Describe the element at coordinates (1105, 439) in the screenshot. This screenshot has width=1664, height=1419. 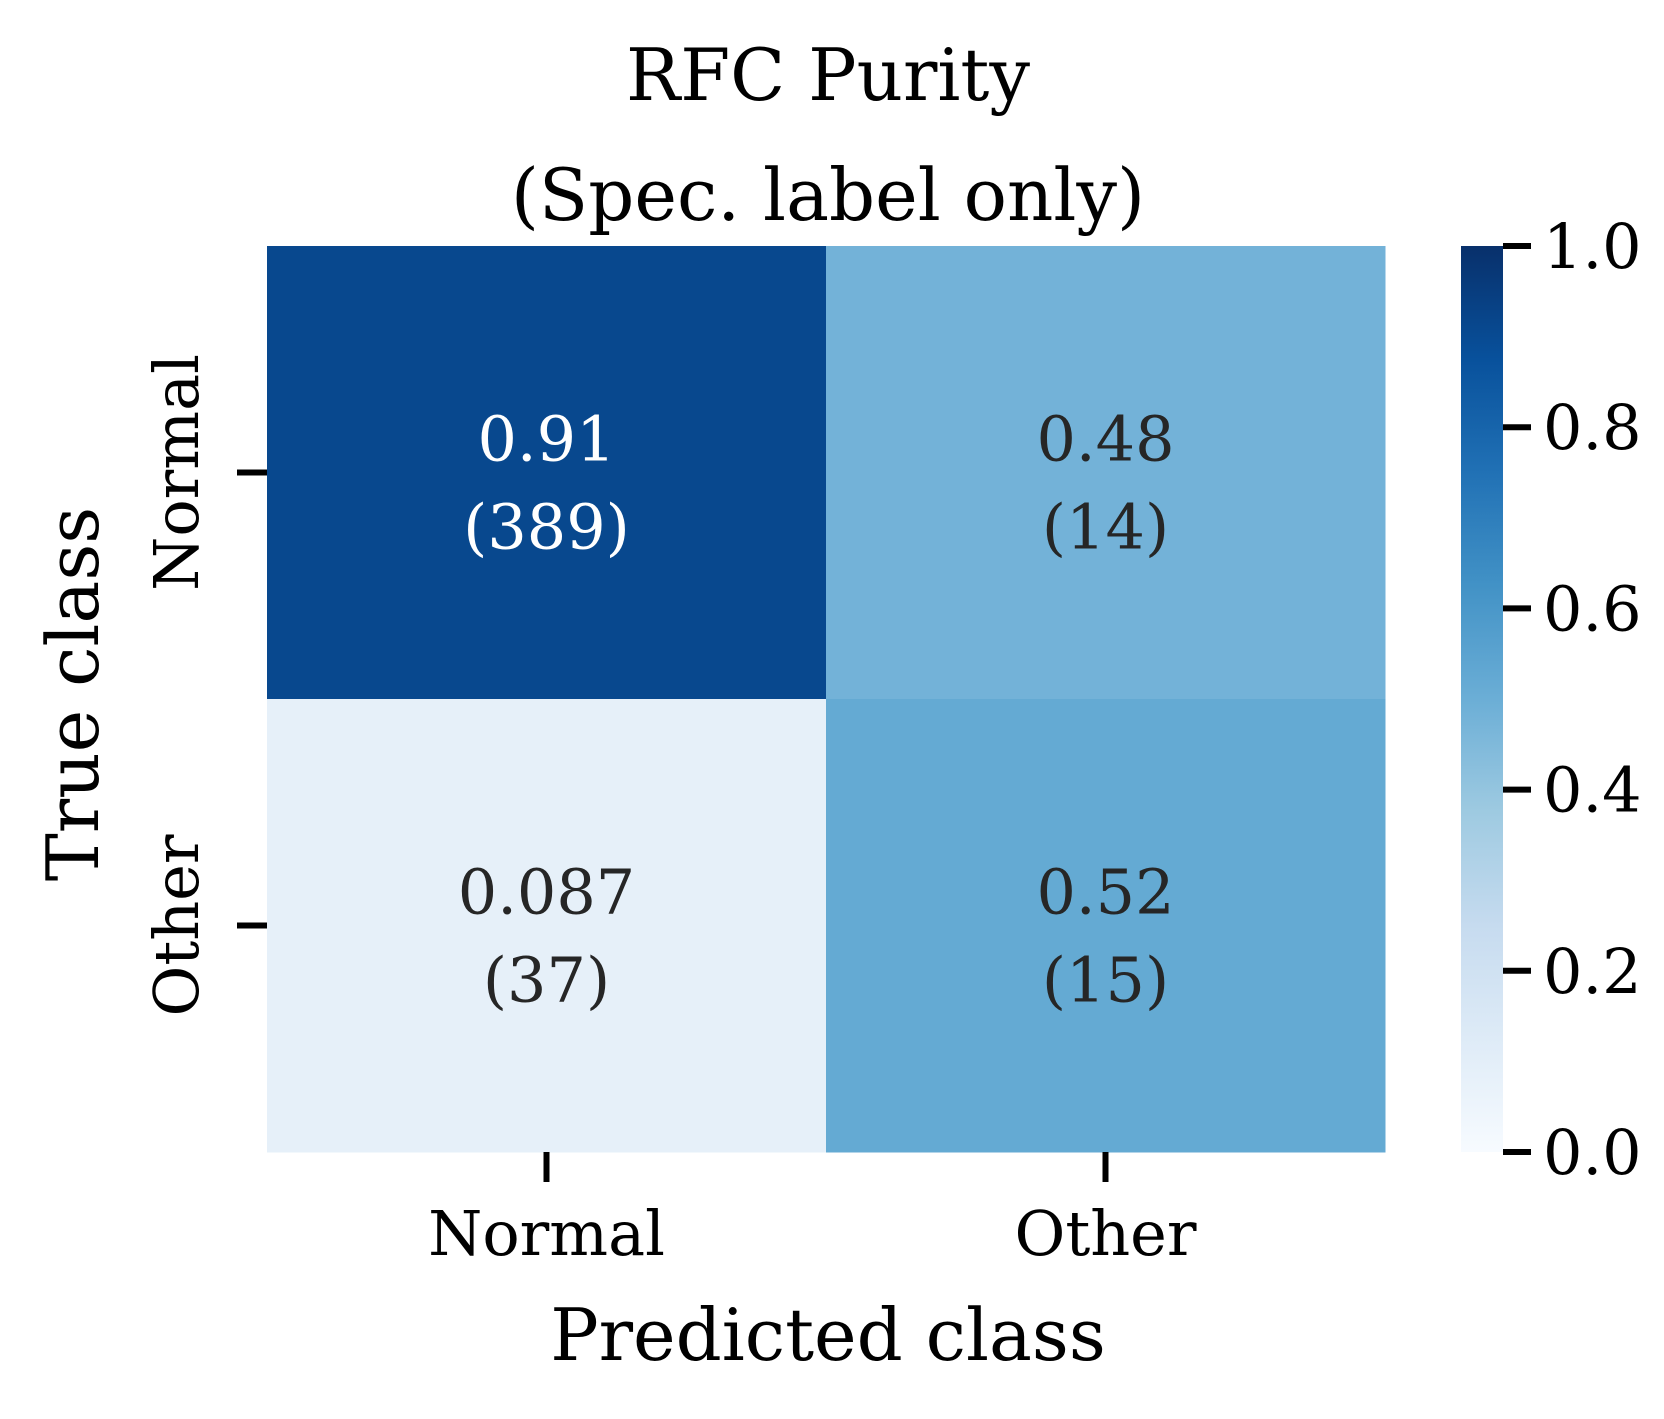
I see `cell-value-label: 0.48` at that location.